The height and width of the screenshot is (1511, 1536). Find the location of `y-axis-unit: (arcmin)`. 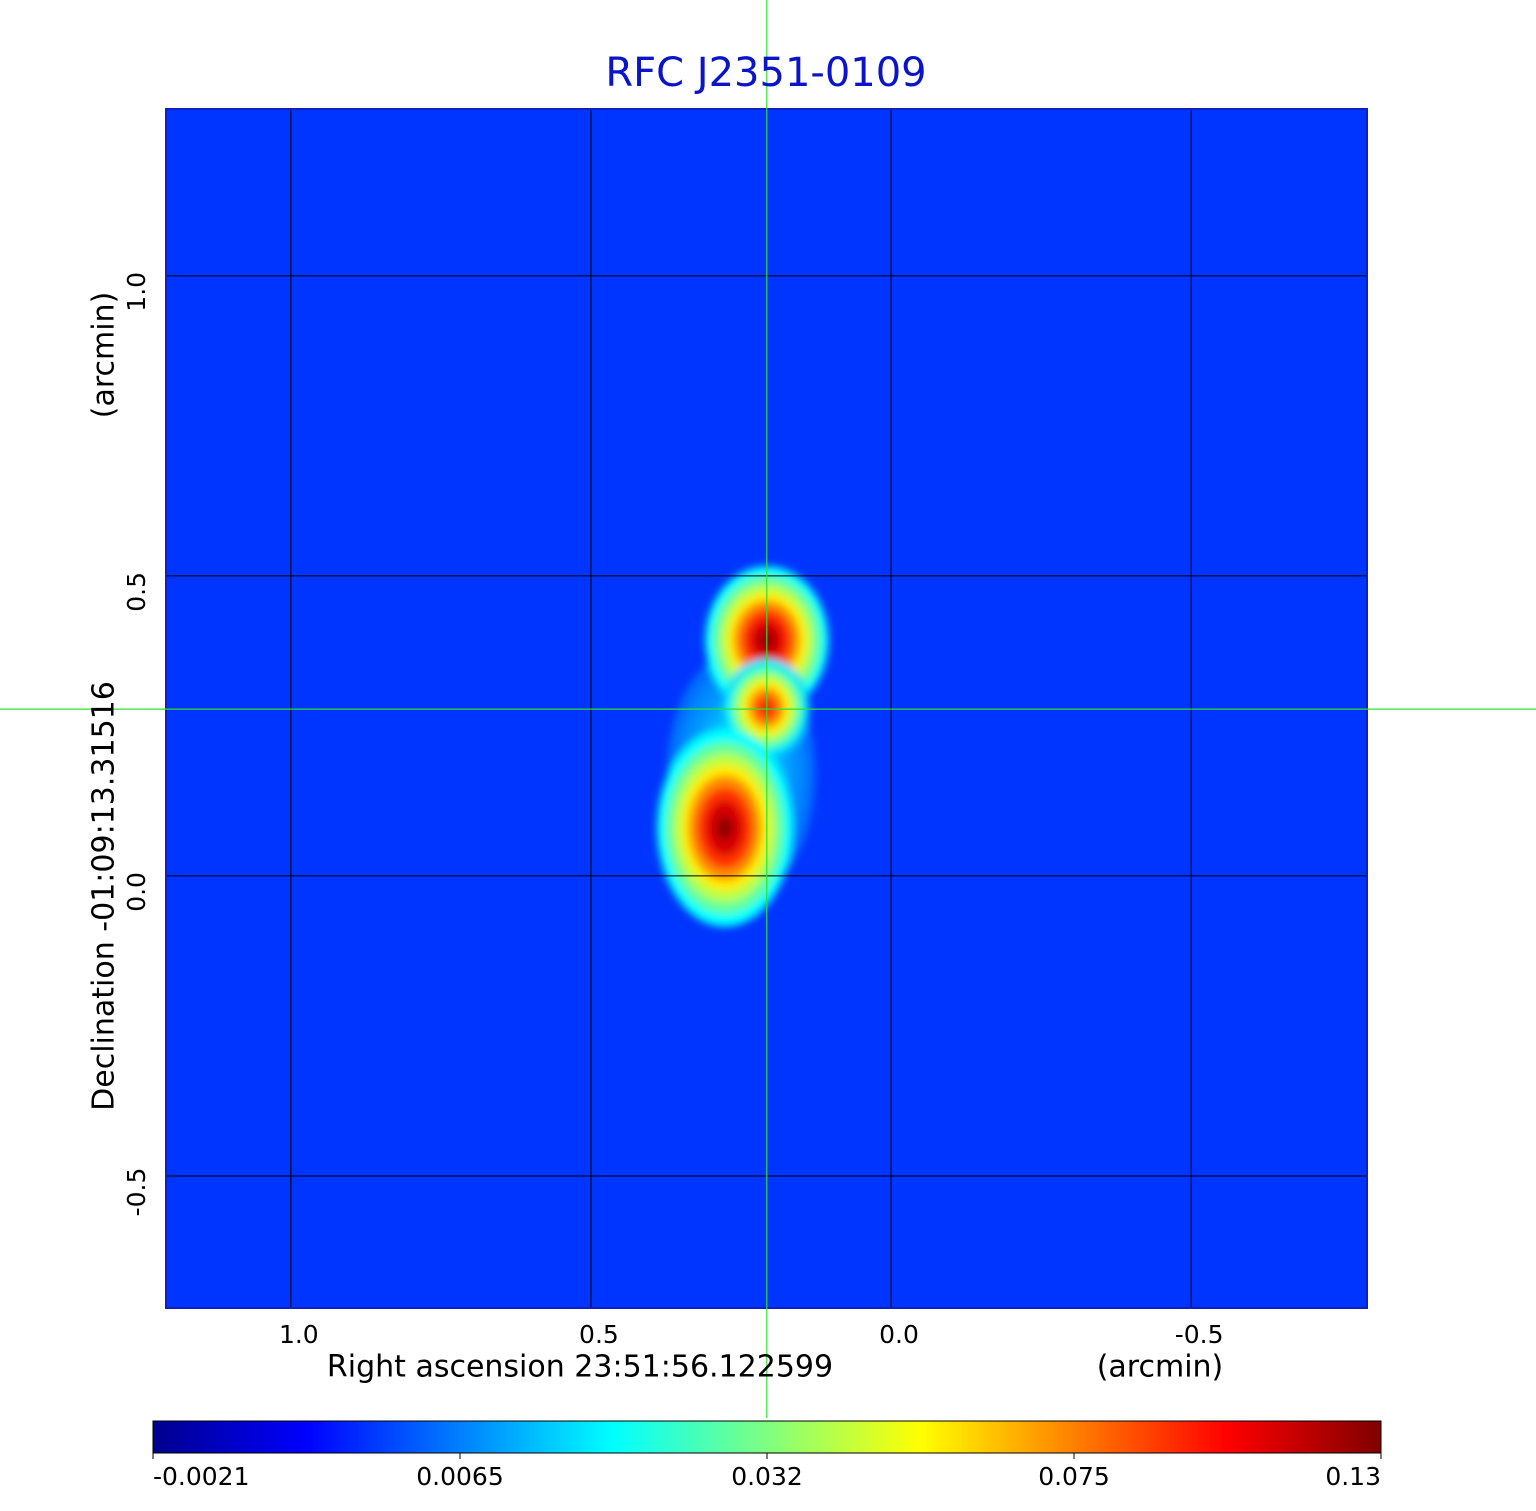

y-axis-unit: (arcmin) is located at coordinates (104, 355).